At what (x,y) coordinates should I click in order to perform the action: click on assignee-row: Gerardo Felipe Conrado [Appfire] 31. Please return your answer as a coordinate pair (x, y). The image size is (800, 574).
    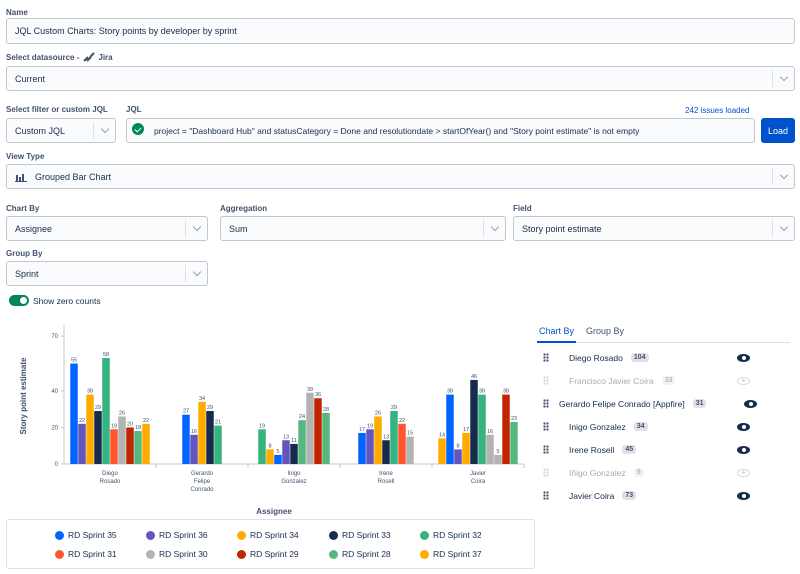
    Looking at the image, I should click on (663, 403).